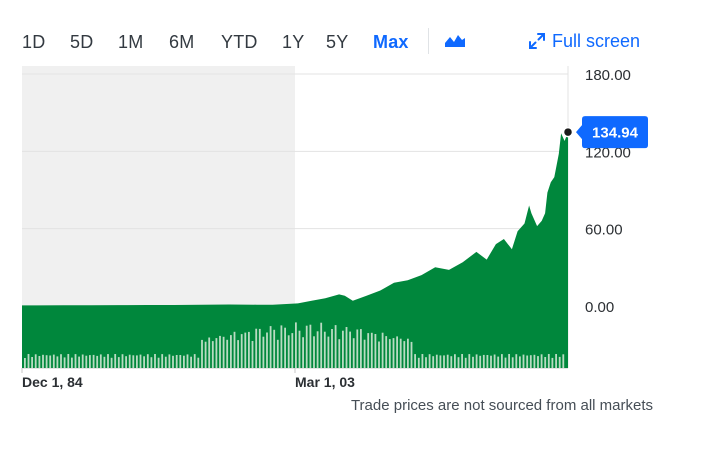  Describe the element at coordinates (615, 133) in the screenshot. I see `price-badge-label: 134.94` at that location.